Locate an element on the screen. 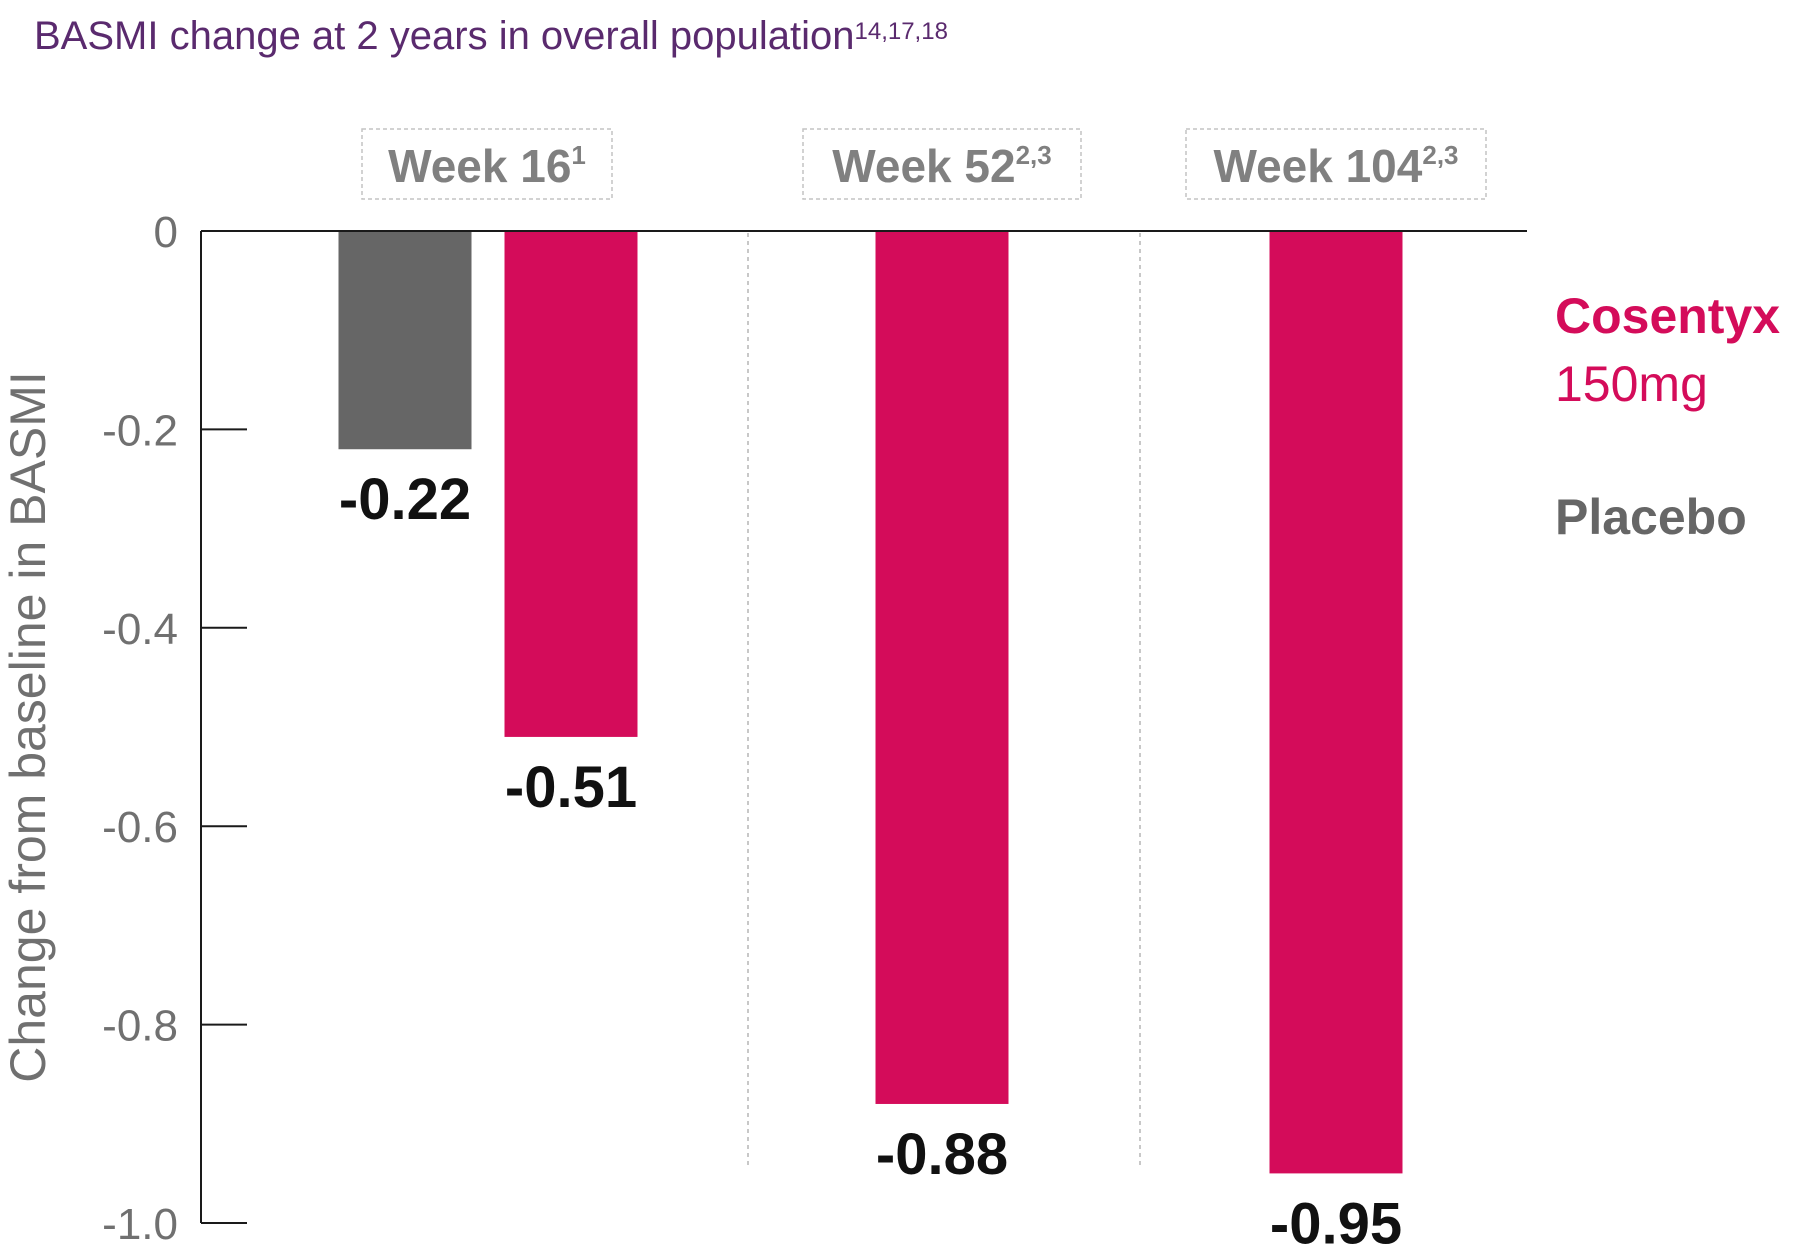 The height and width of the screenshot is (1250, 1800). bar-placebo is located at coordinates (405, 341).